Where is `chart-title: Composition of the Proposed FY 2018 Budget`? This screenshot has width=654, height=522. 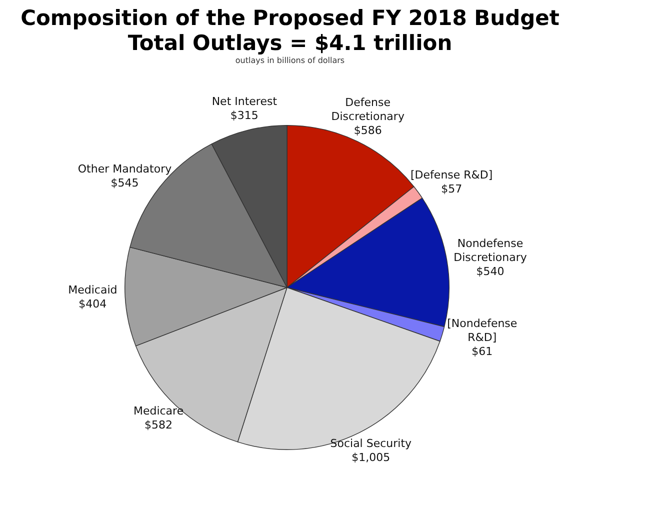
chart-title: Composition of the Proposed FY 2018 Budget is located at coordinates (290, 18).